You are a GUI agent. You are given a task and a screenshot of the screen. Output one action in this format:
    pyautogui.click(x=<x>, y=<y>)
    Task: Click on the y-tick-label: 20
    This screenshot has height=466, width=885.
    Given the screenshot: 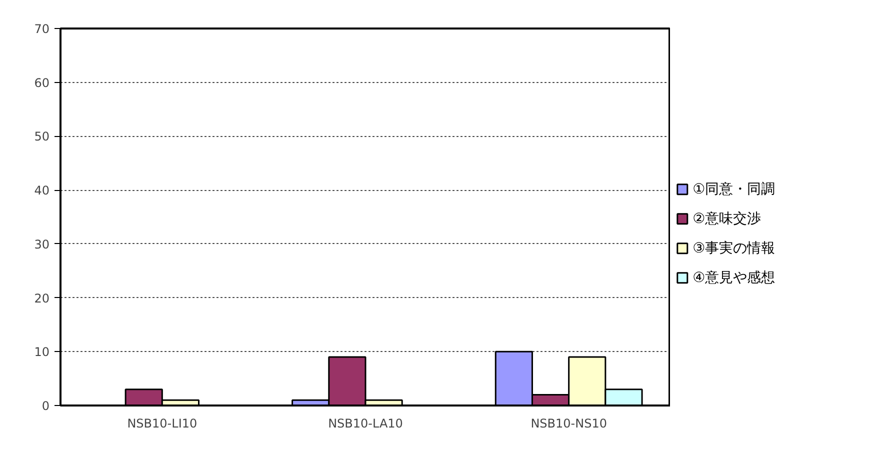 What is the action you would take?
    pyautogui.click(x=42, y=298)
    